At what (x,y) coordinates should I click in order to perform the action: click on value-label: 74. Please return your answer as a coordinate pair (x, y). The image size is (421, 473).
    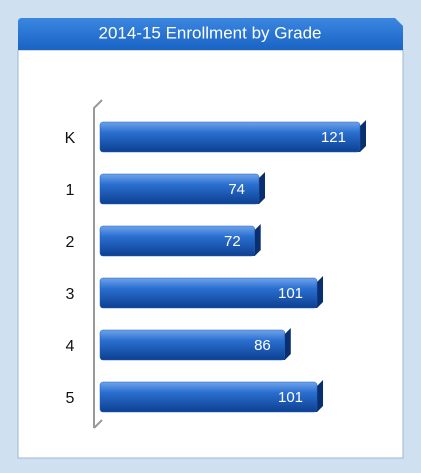
    Looking at the image, I should click on (236, 189).